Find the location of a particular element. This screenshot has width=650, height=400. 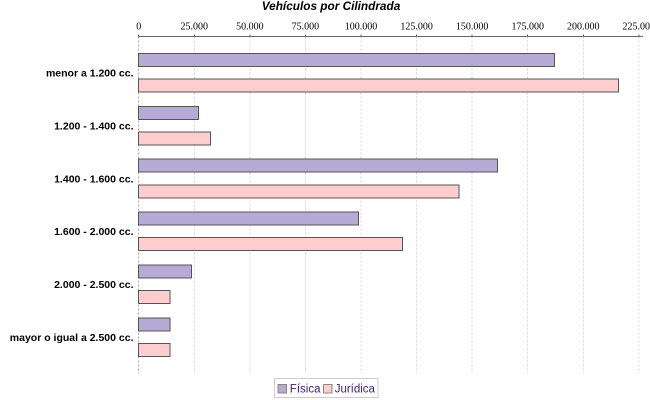

svg-text: 2.000 - 2.500 cc. is located at coordinates (93, 285).